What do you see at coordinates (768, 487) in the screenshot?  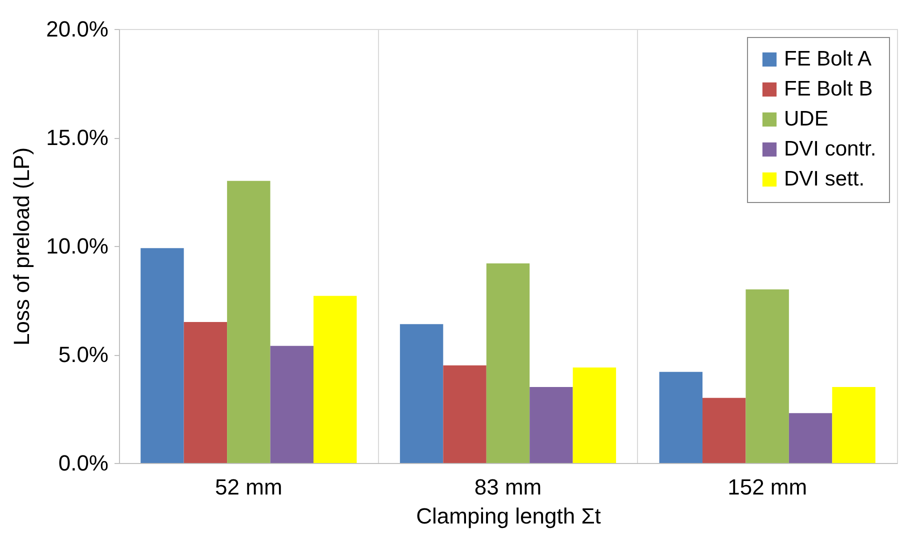 I see `x-tick-label: 152 mm` at bounding box center [768, 487].